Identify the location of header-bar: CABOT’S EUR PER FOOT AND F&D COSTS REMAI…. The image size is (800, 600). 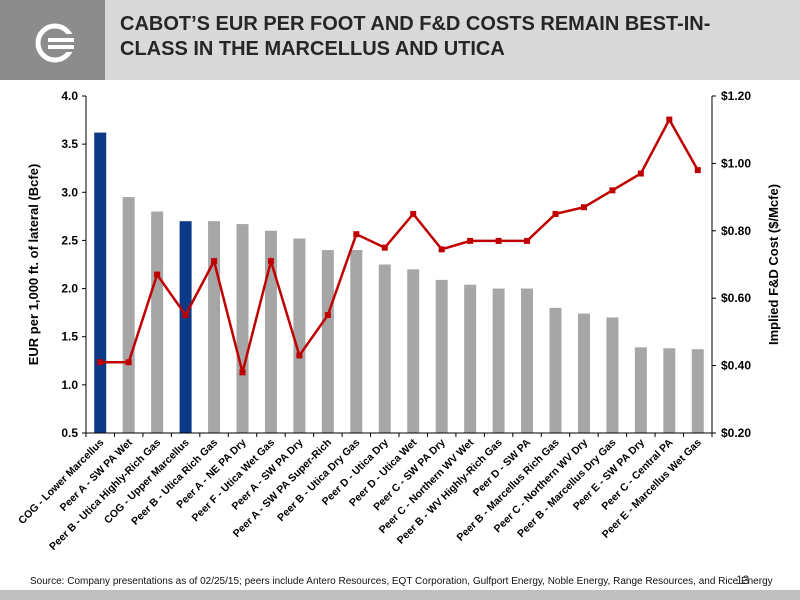
(400, 40).